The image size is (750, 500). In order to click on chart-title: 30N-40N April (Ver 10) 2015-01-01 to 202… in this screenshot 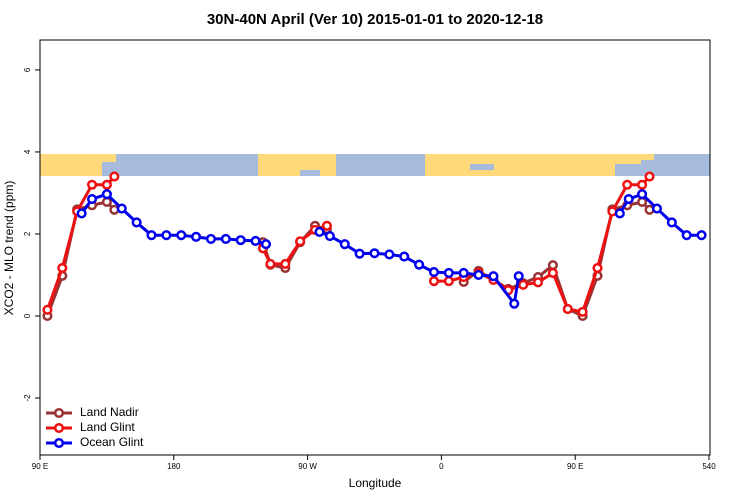, I will do `click(375, 19)`.